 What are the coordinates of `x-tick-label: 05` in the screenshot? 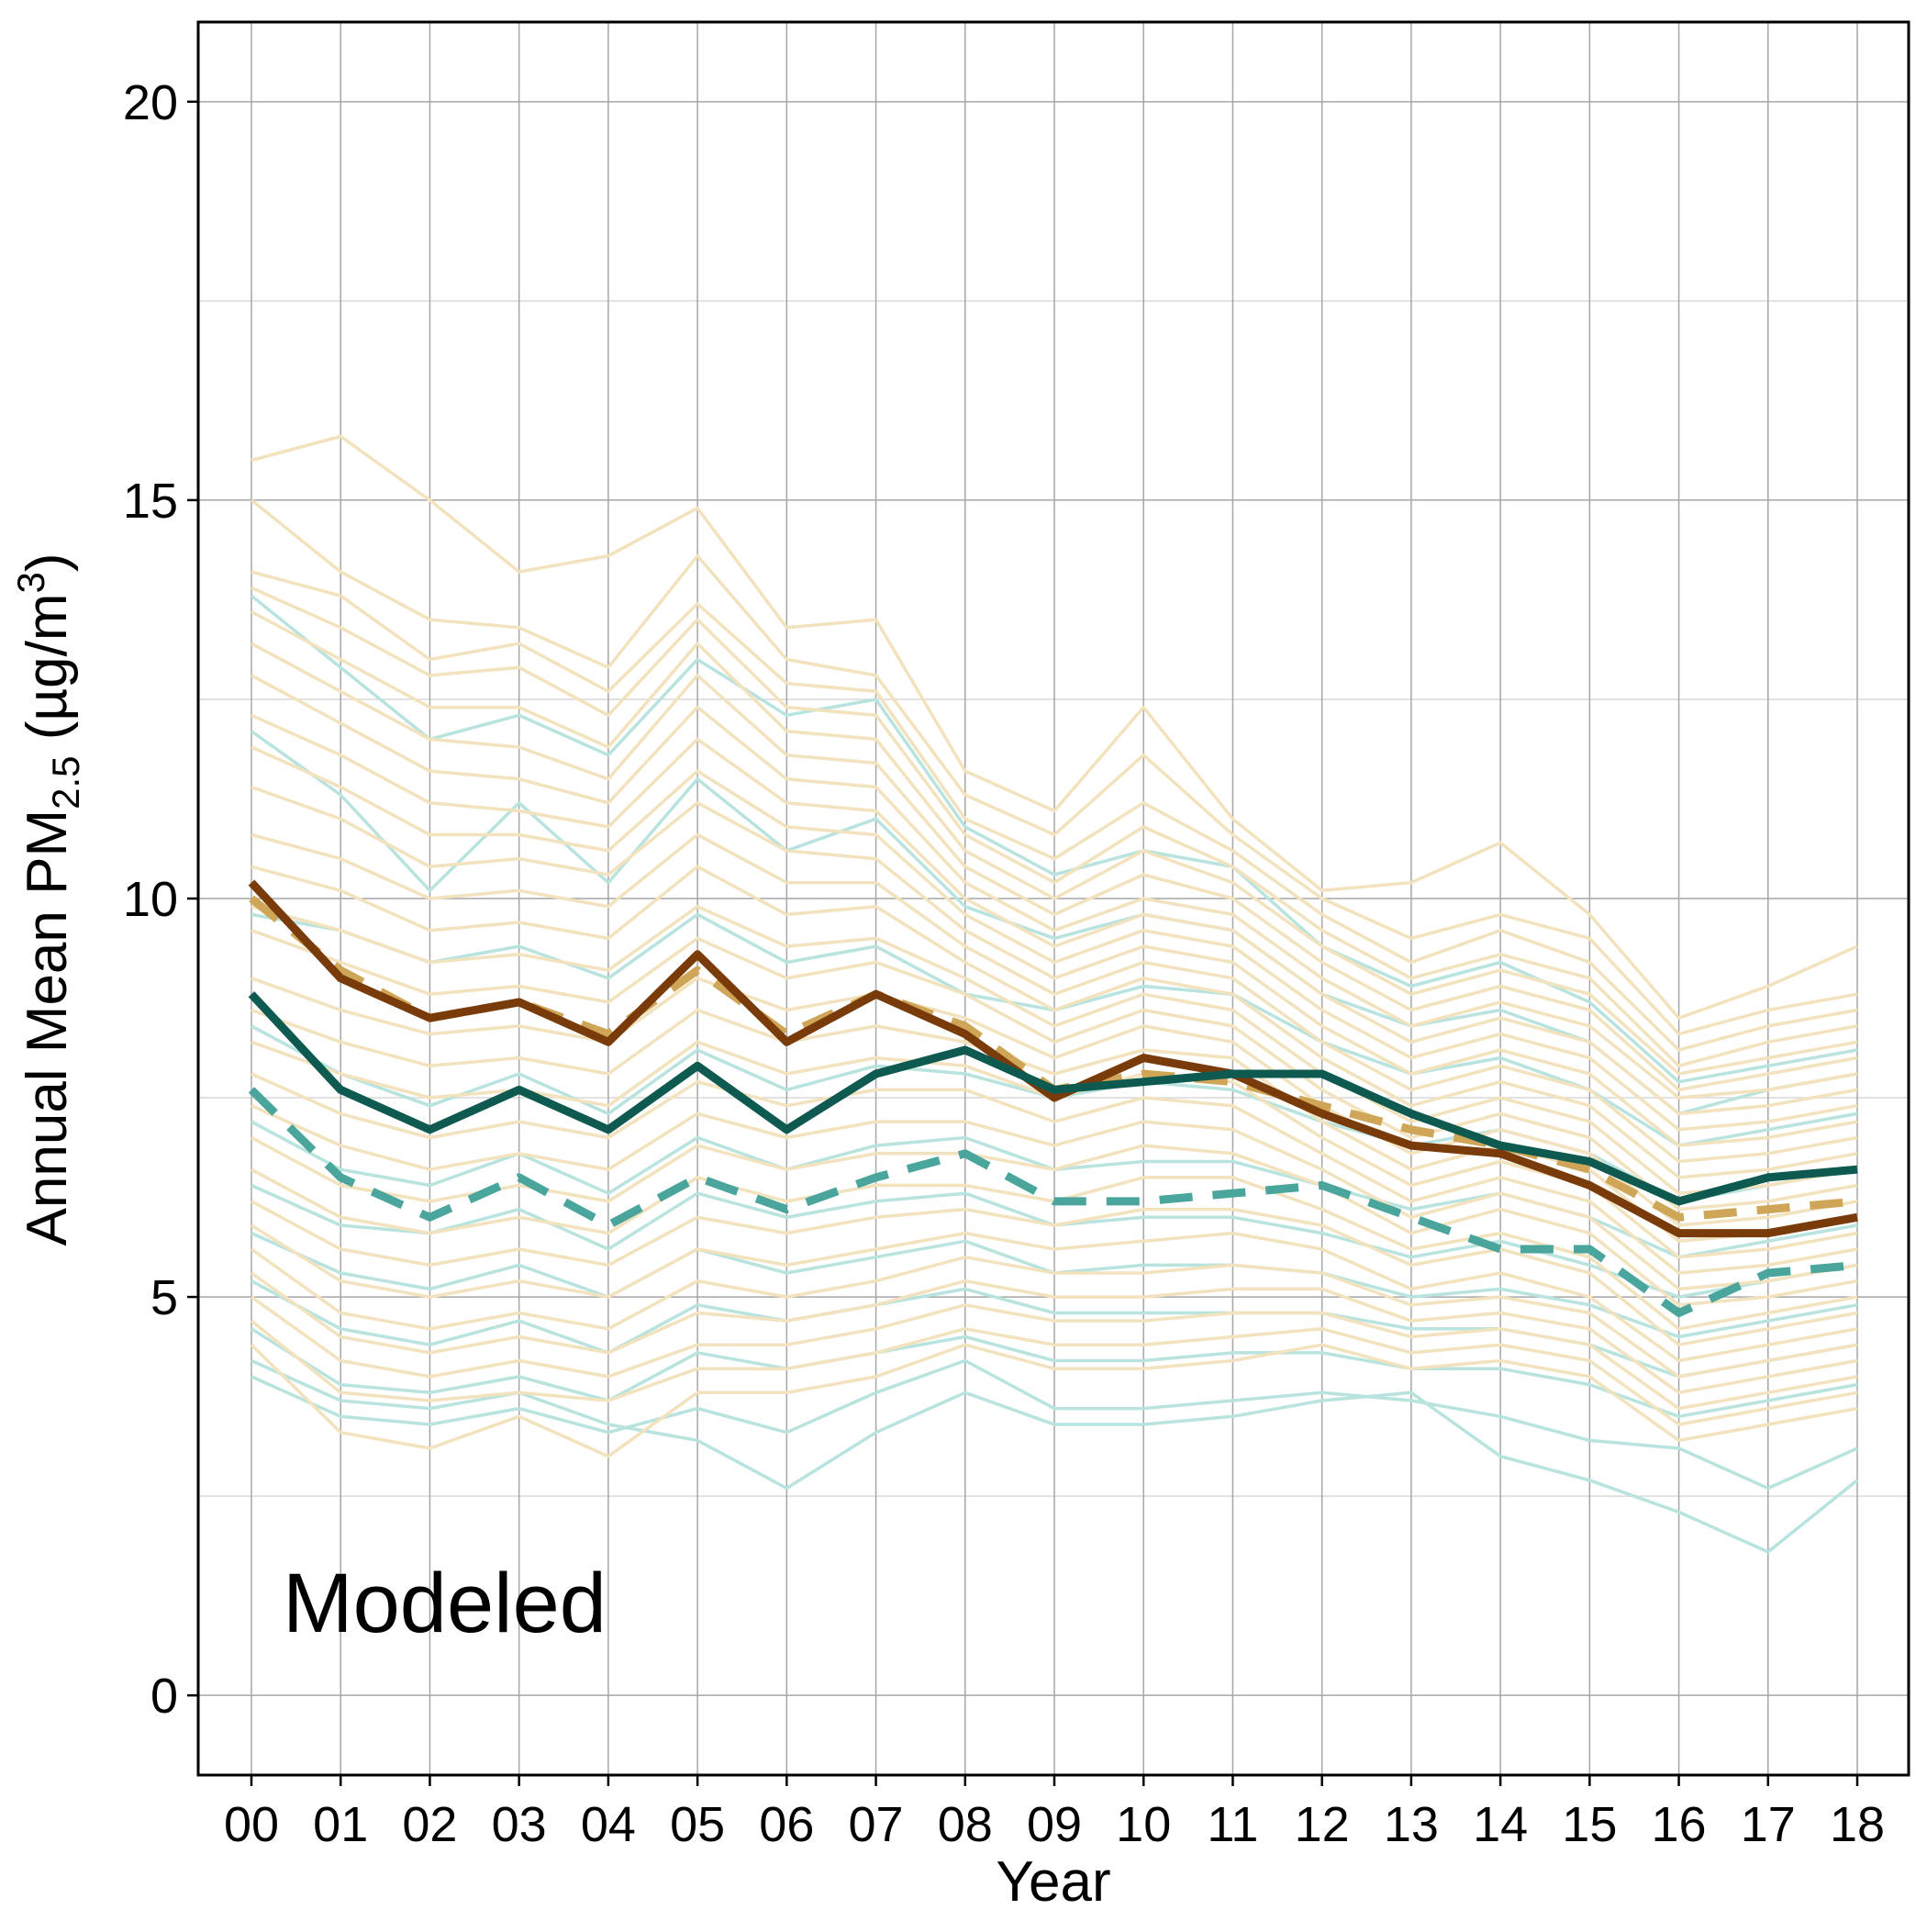 It's located at (697, 1824).